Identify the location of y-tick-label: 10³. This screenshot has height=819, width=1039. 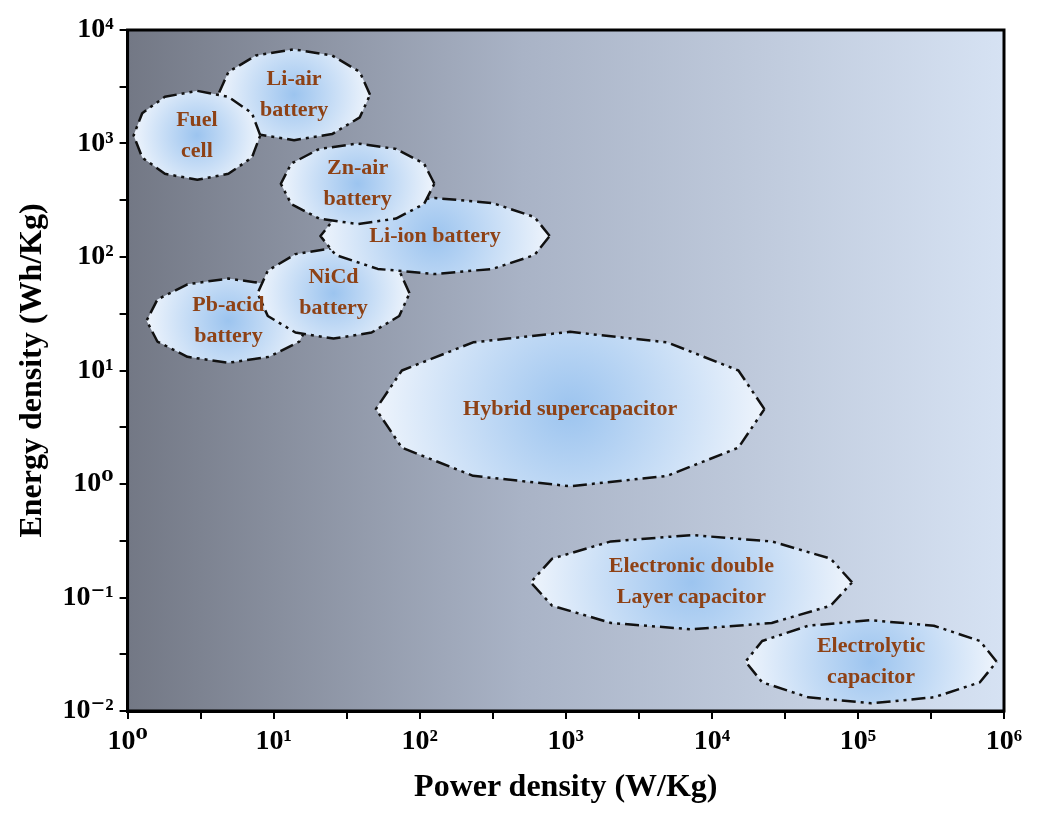
(95, 141).